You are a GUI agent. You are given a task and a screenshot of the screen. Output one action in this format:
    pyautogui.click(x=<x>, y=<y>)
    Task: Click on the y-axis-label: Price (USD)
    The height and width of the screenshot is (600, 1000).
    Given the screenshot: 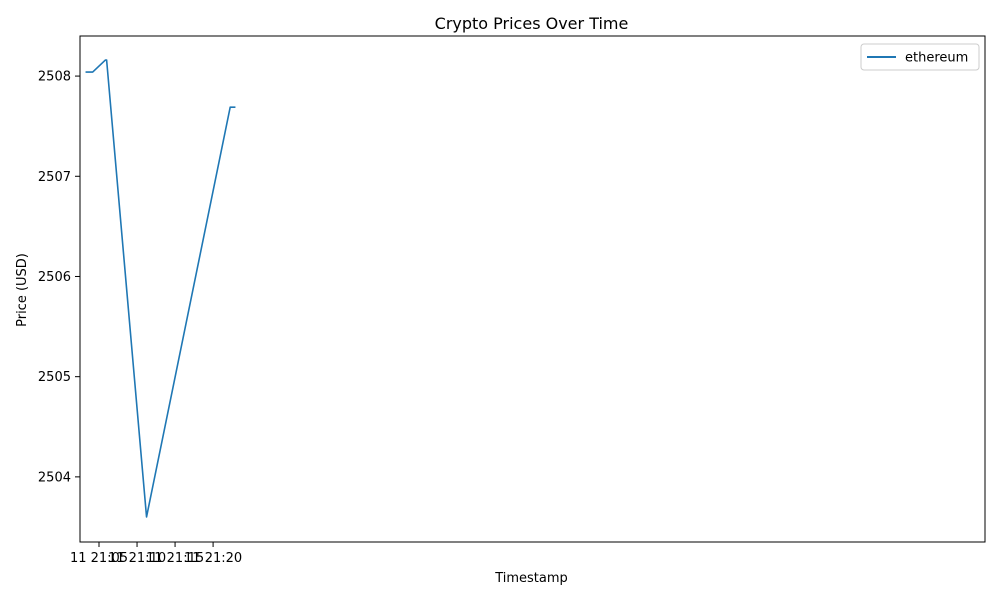 What is the action you would take?
    pyautogui.click(x=22, y=290)
    